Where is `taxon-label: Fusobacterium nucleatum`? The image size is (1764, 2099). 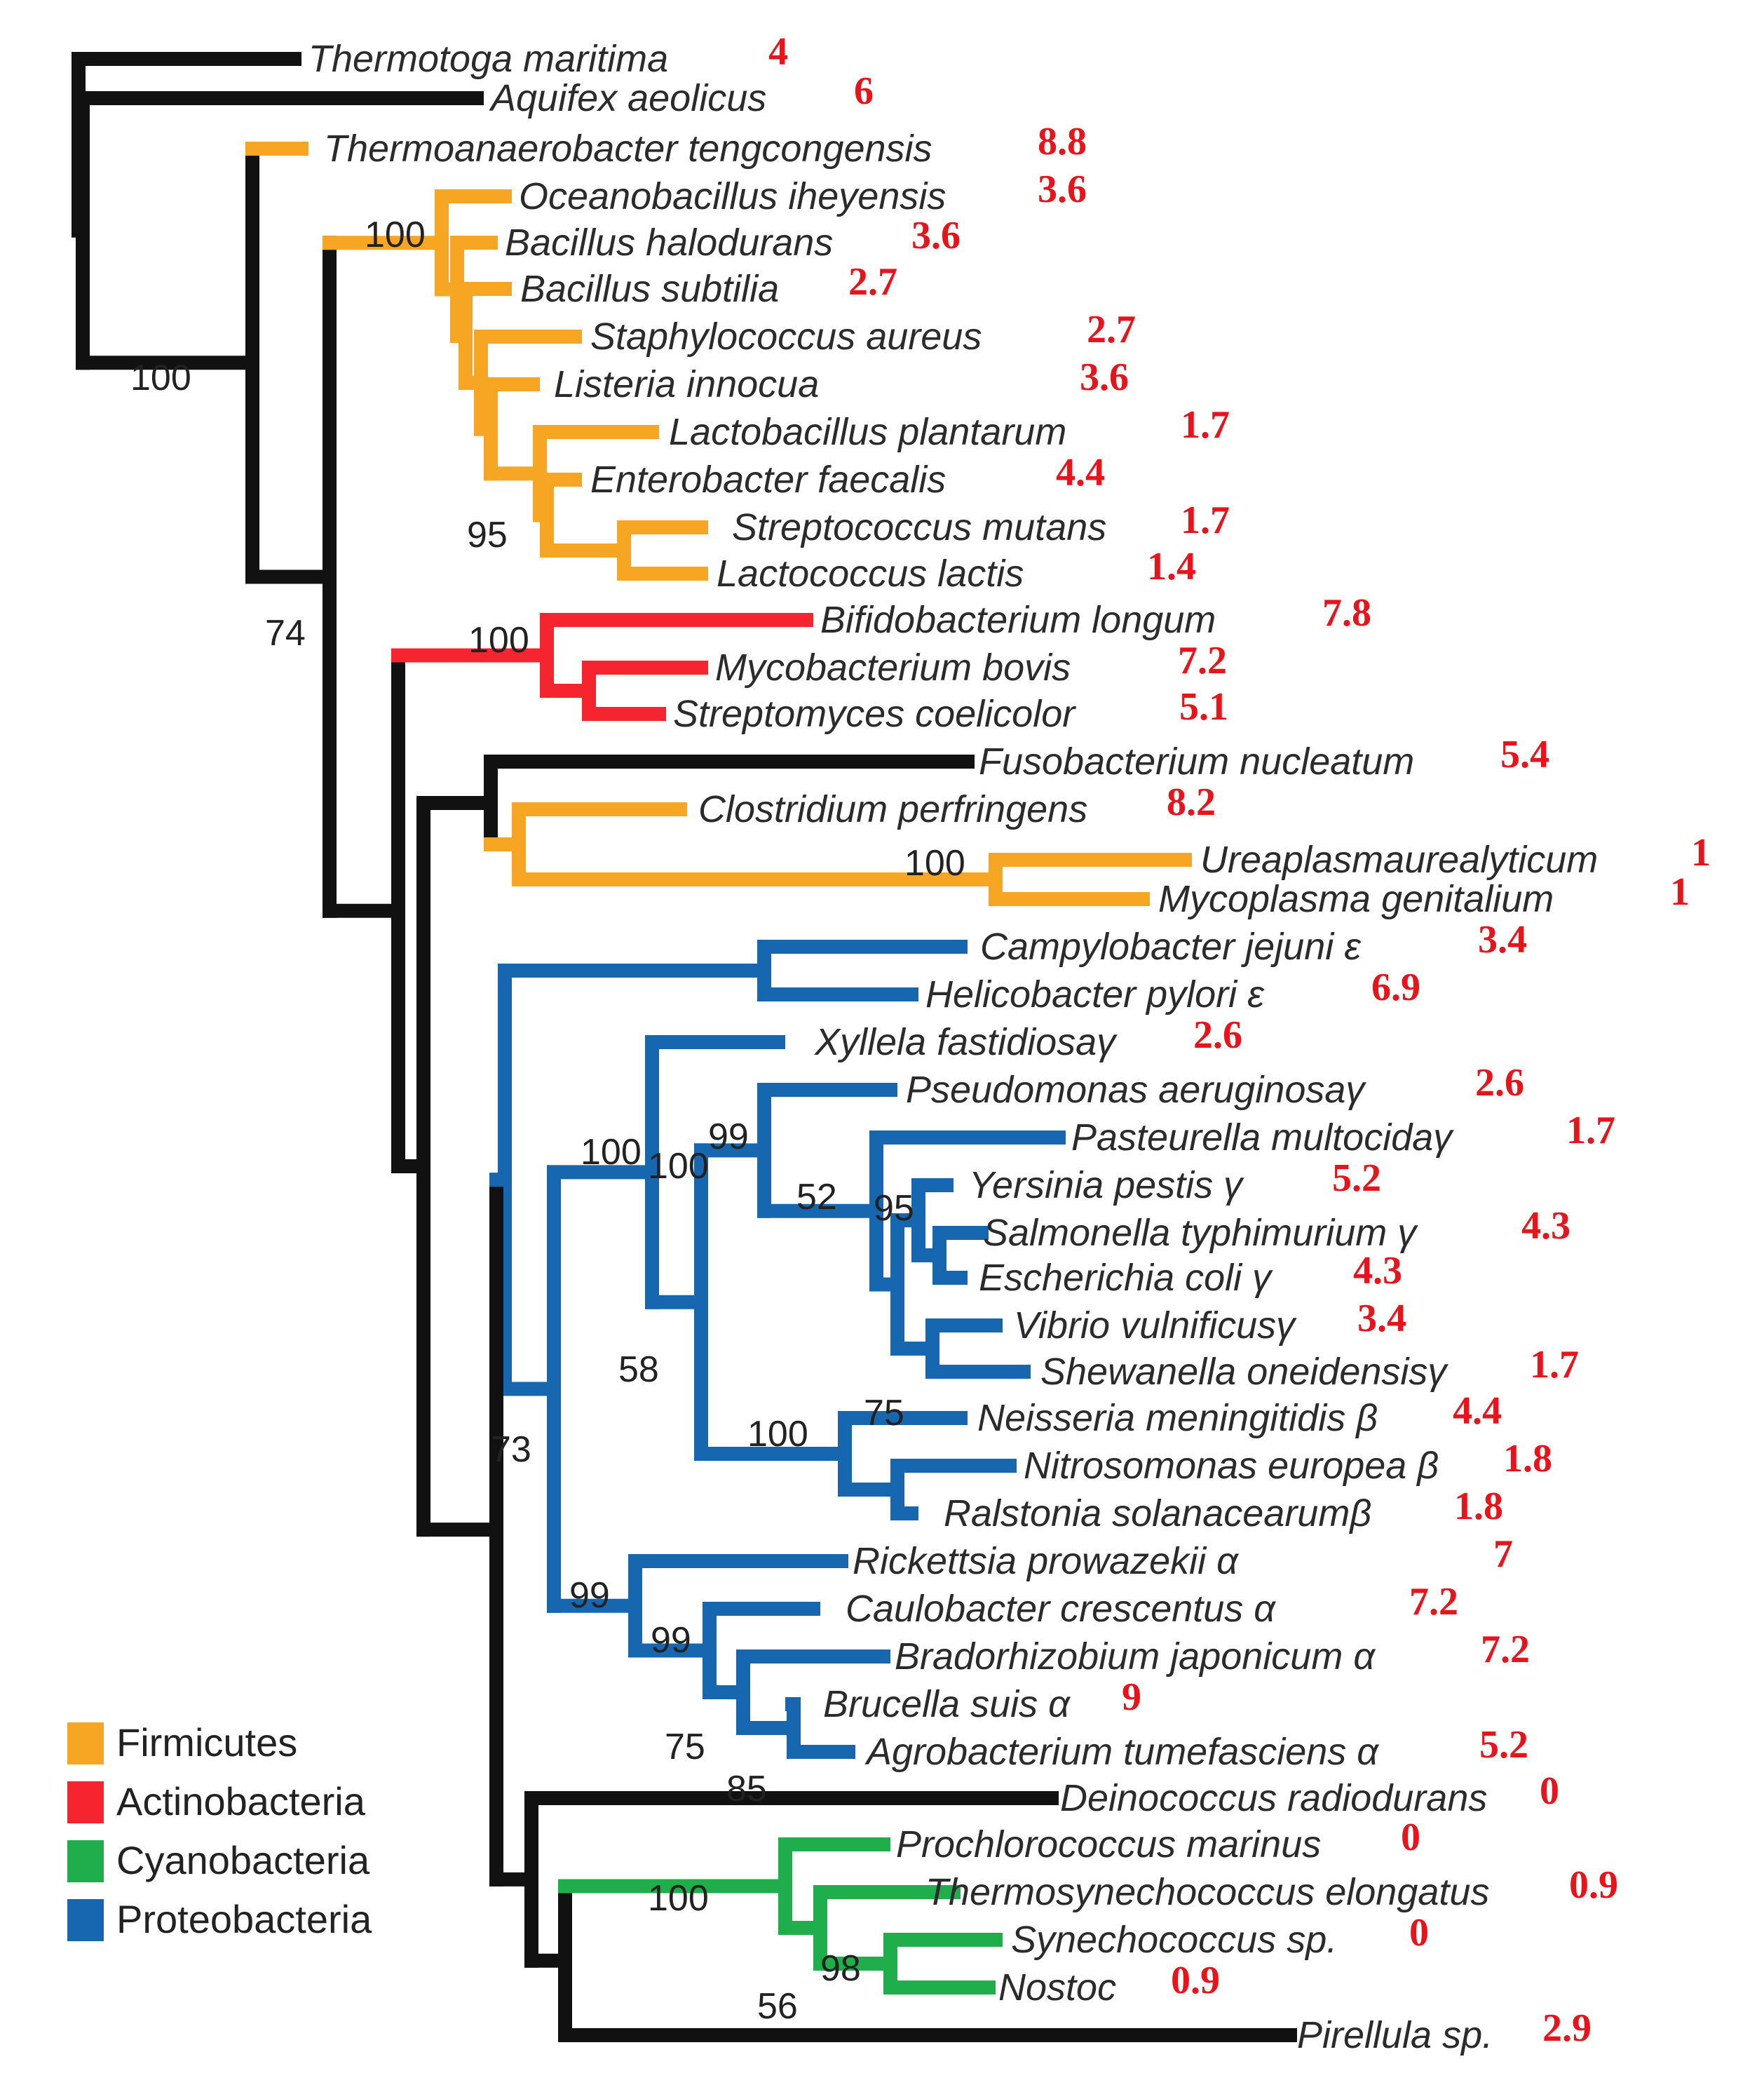
taxon-label: Fusobacterium nucleatum is located at coordinates (1197, 762).